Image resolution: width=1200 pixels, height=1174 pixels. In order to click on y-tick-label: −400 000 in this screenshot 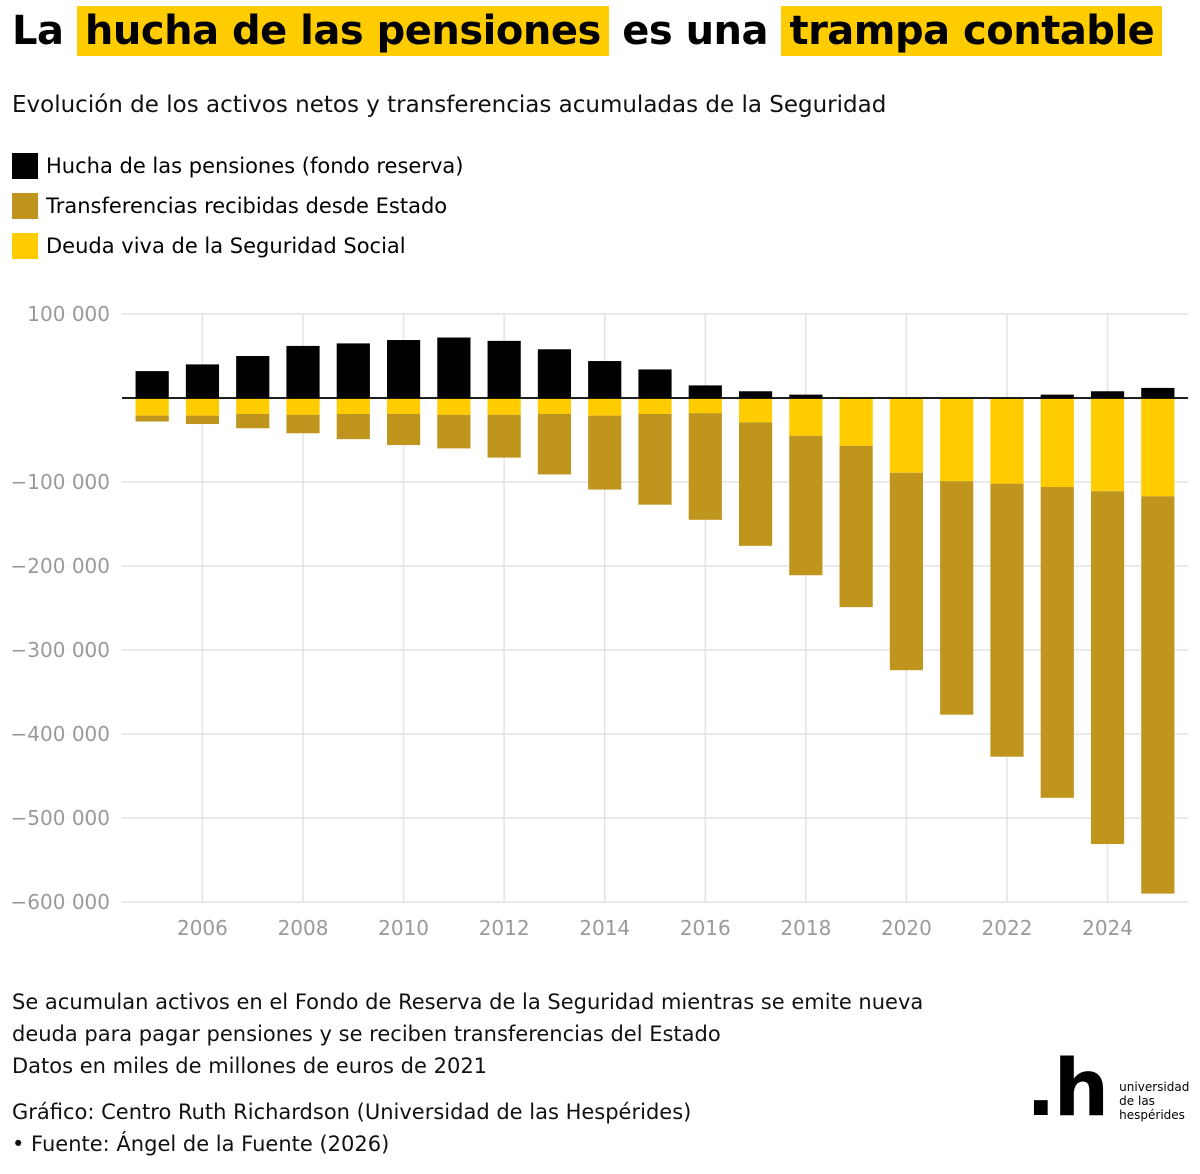, I will do `click(60, 734)`.